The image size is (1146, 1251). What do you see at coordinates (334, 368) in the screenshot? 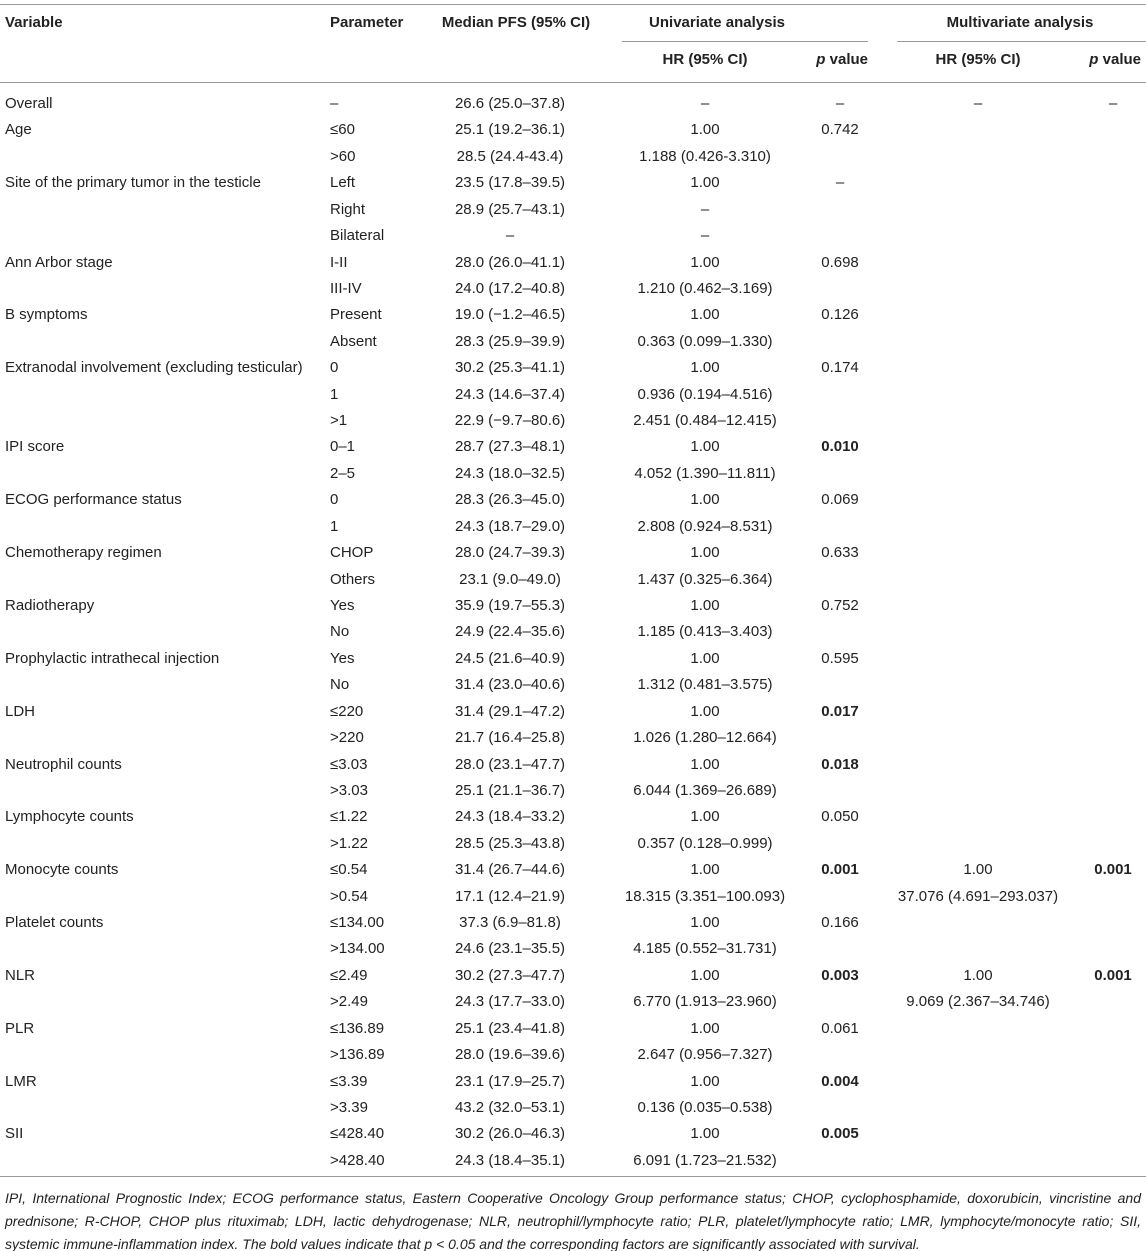
I see `table-cell: 0` at bounding box center [334, 368].